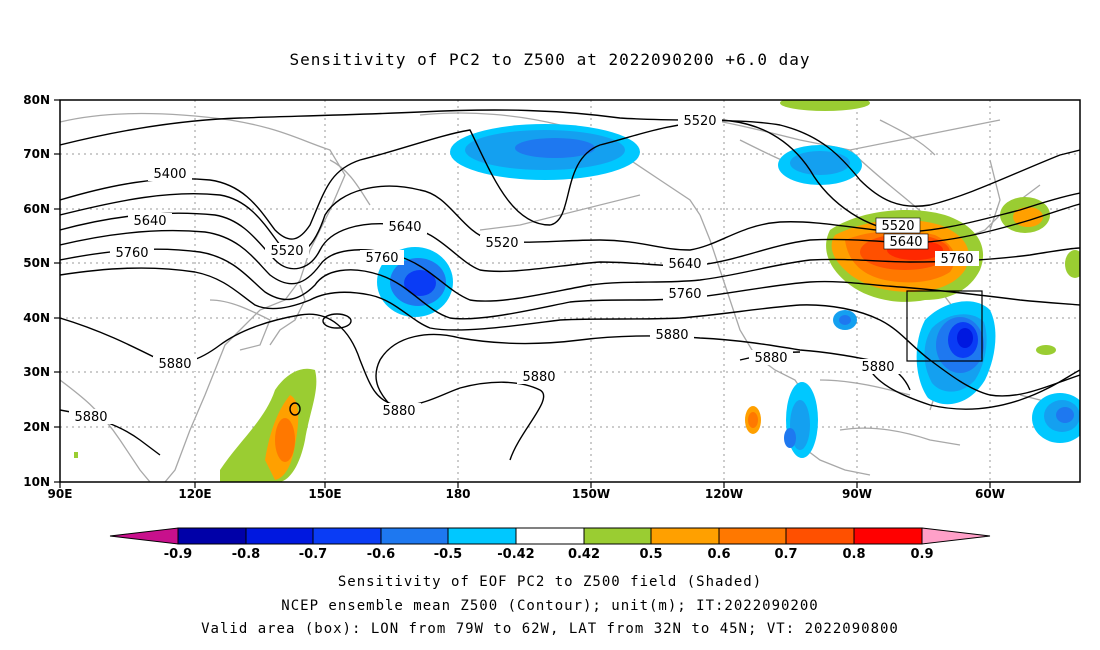  Describe the element at coordinates (990, 494) in the screenshot. I see `lon-label: 60W` at that location.